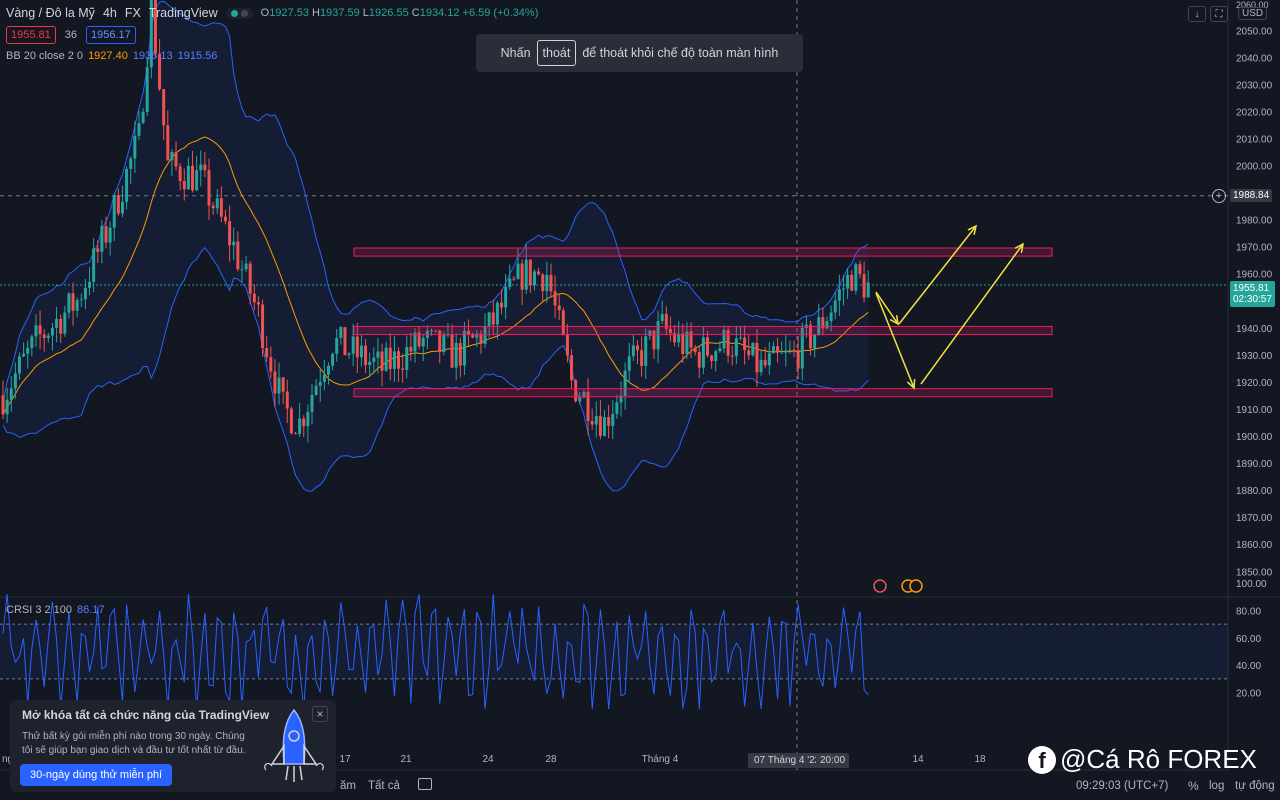  Describe the element at coordinates (1219, 14) in the screenshot. I see `fullscreen-icon: ⛶` at that location.